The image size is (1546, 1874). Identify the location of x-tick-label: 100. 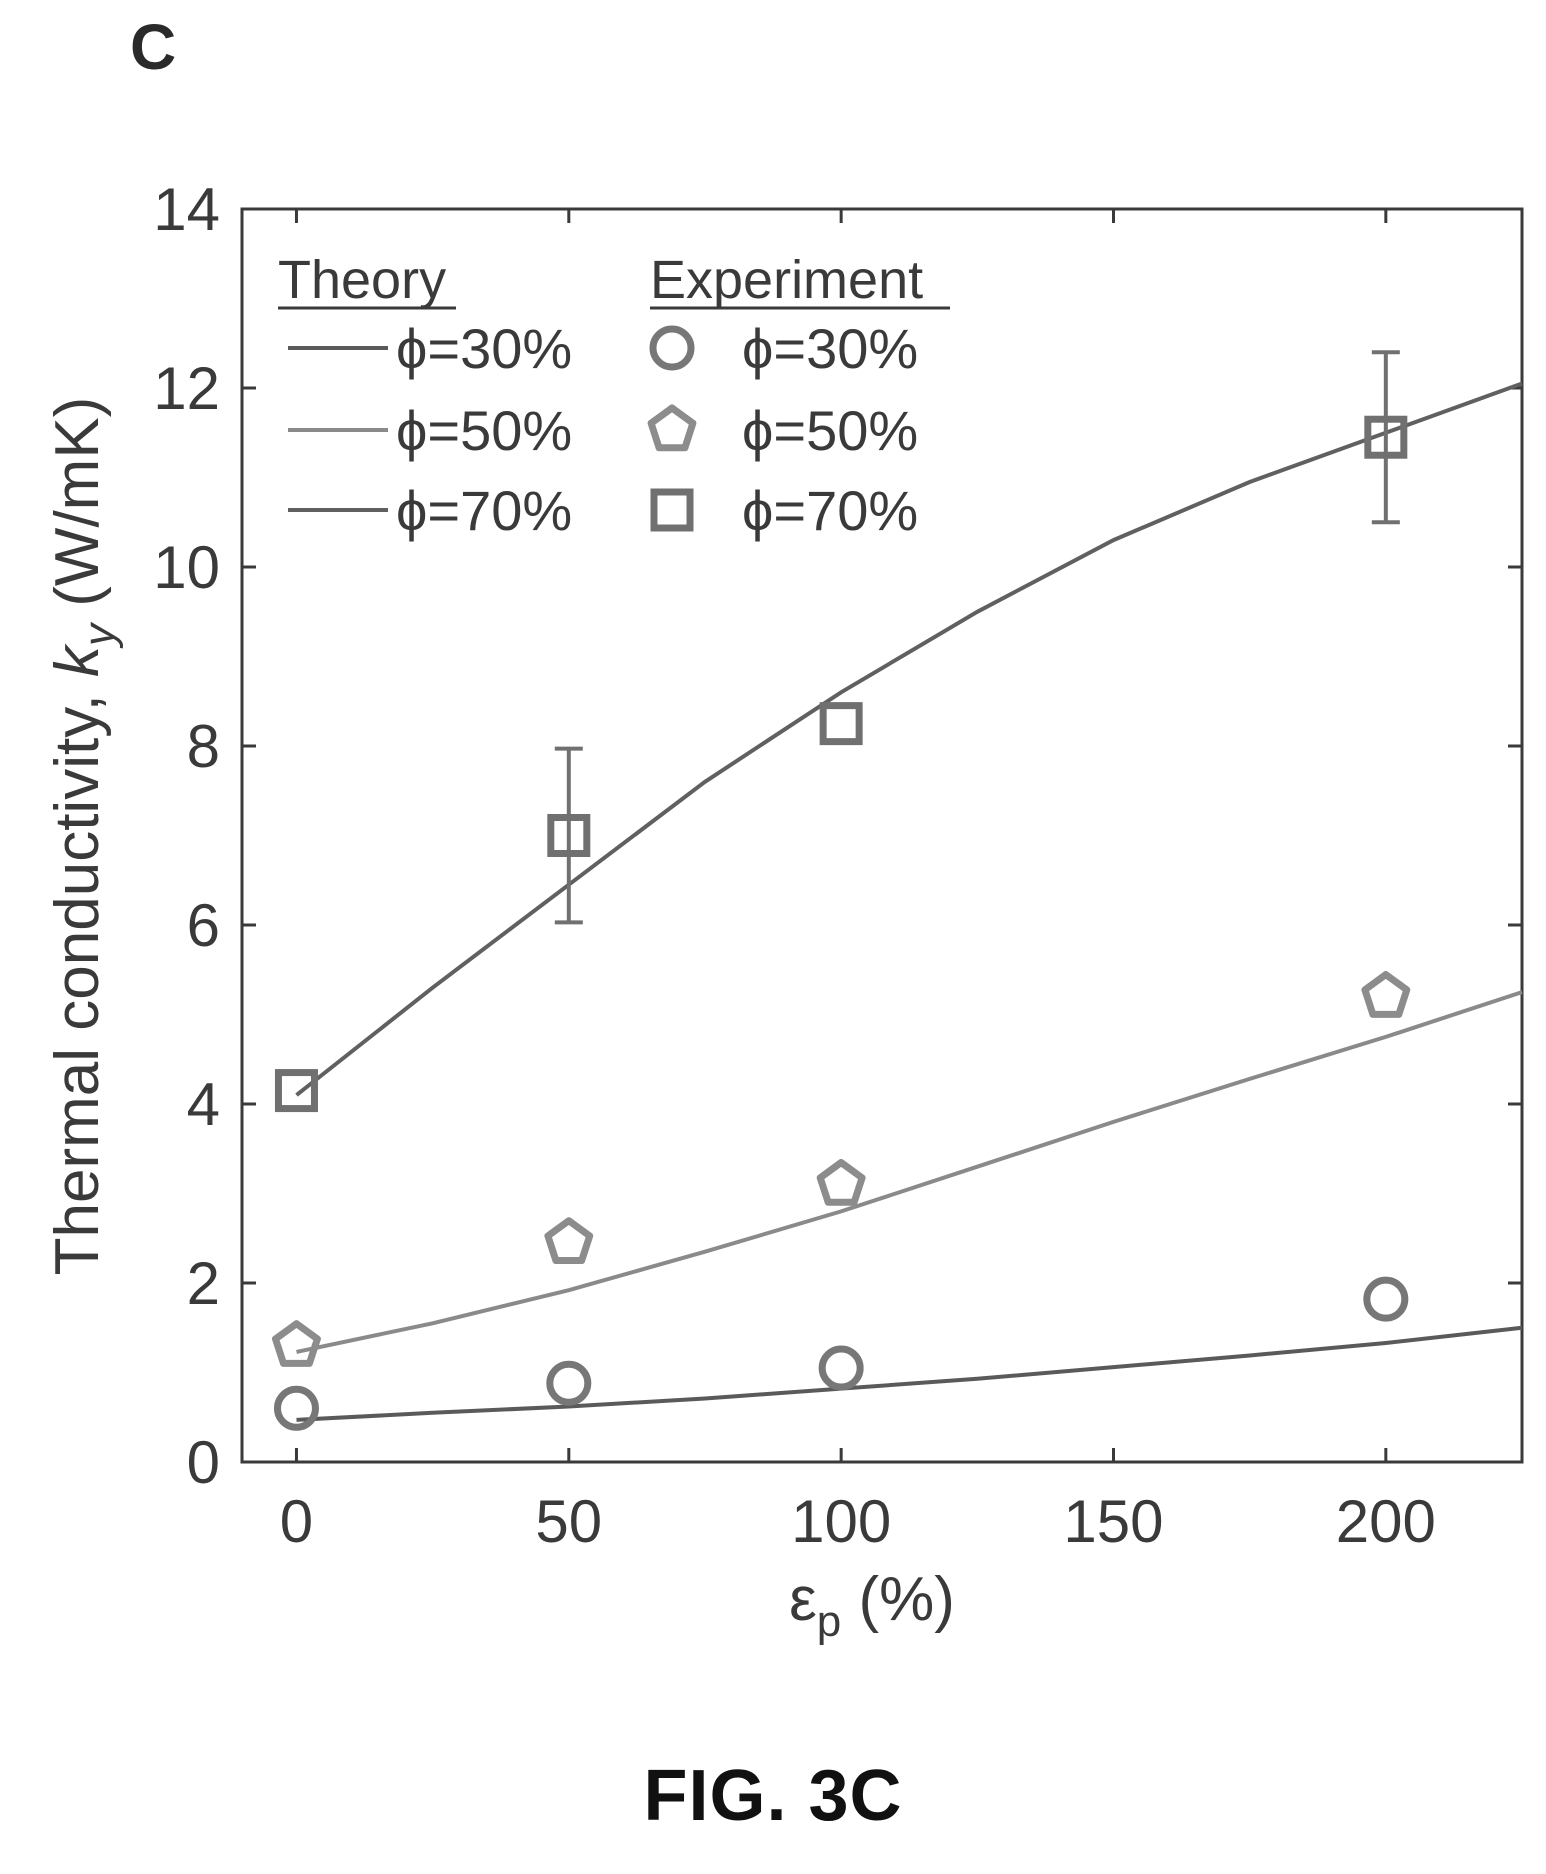
(841, 1521).